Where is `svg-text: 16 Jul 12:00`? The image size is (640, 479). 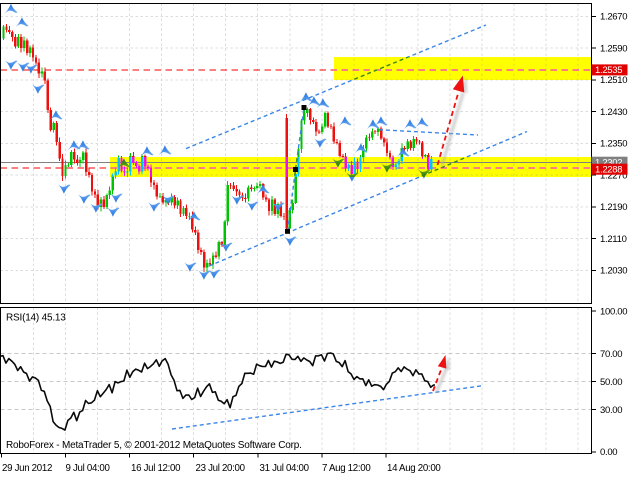
svg-text: 16 Jul 12:00 is located at coordinates (156, 468).